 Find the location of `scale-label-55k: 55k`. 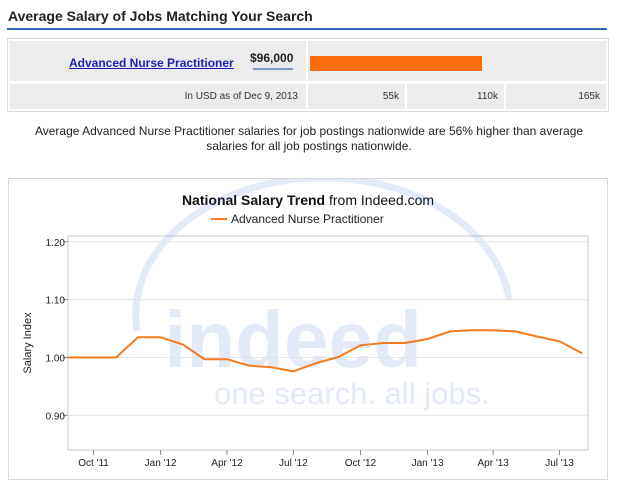

scale-label-55k: 55k is located at coordinates (390, 96).